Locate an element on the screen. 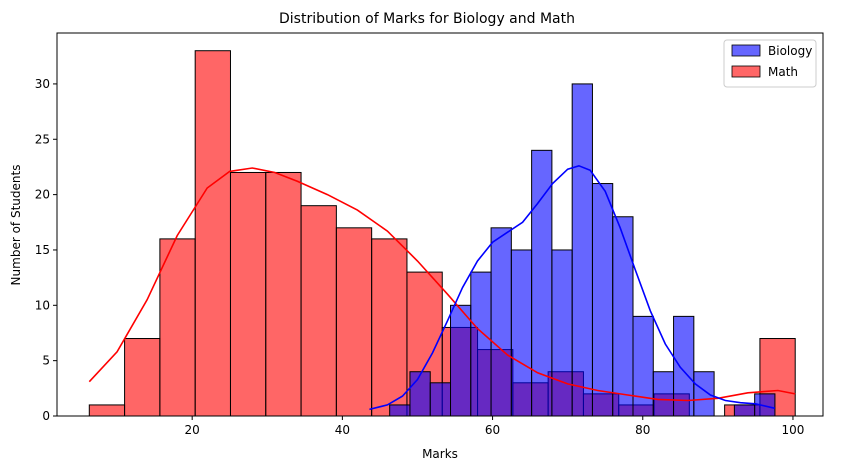 The width and height of the screenshot is (841, 470). legend-swatch-biology is located at coordinates (746, 50).